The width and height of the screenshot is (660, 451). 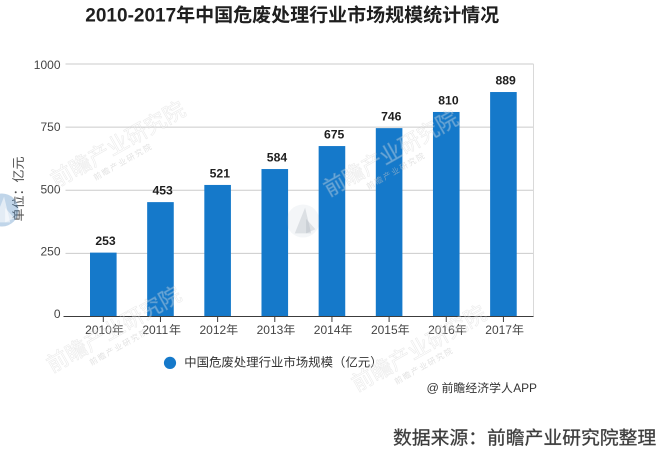 I want to click on svg-text: 521, so click(x=220, y=174).